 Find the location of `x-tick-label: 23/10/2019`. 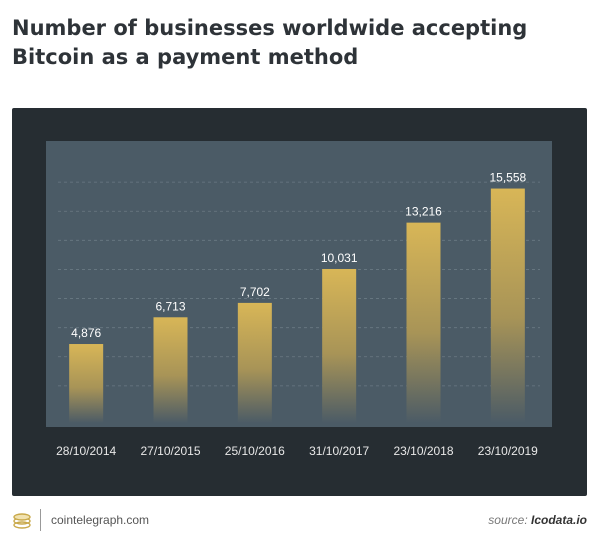

x-tick-label: 23/10/2019 is located at coordinates (508, 451).